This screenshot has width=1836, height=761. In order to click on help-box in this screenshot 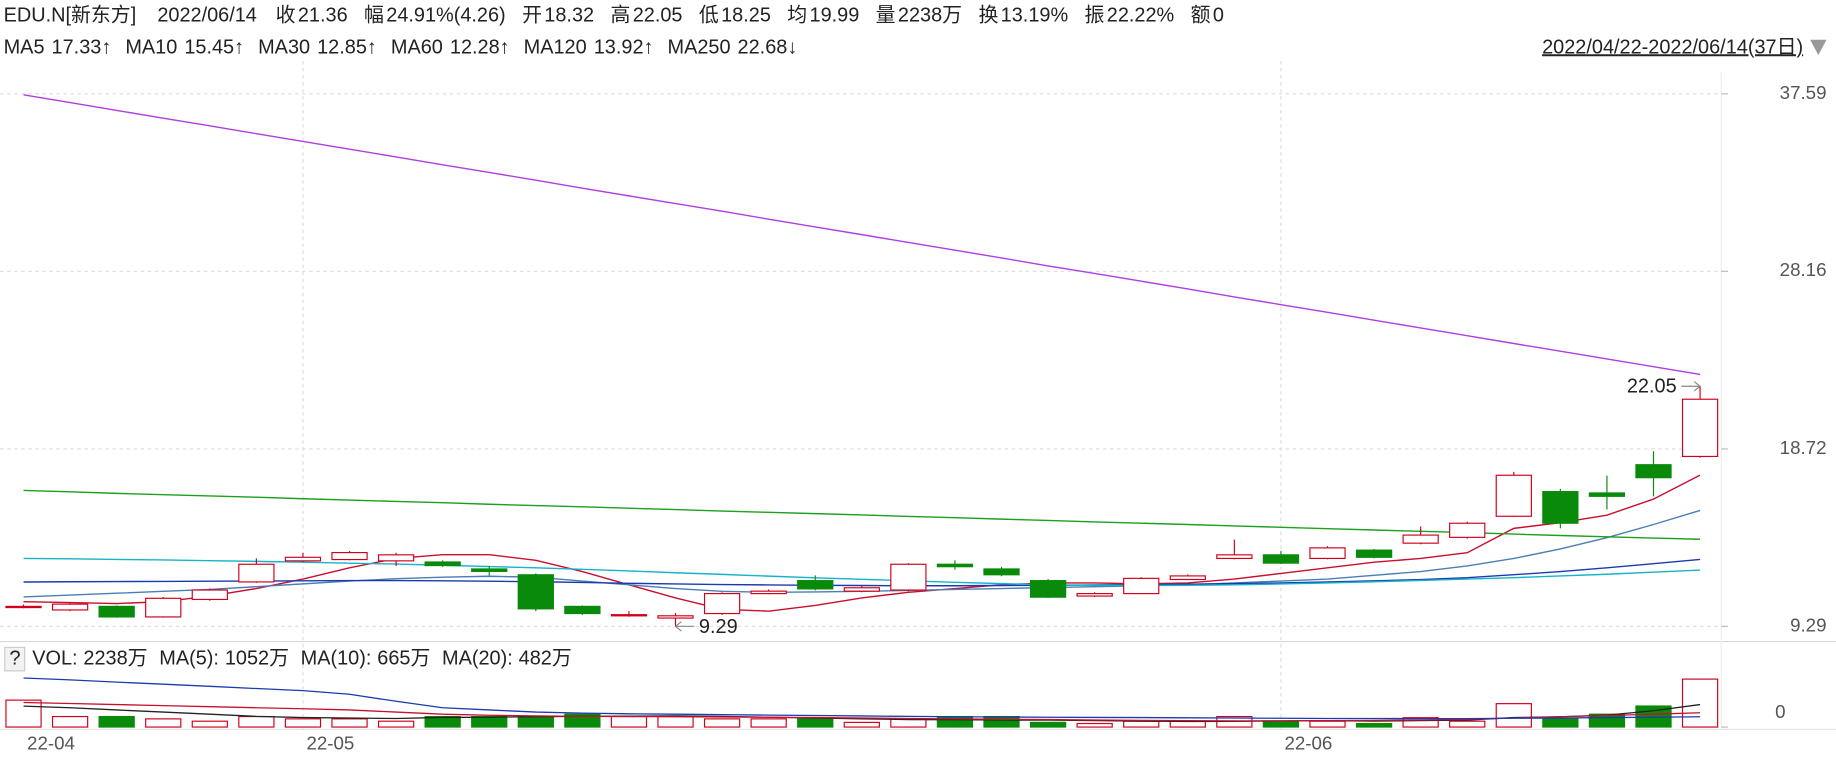, I will do `click(15, 659)`.